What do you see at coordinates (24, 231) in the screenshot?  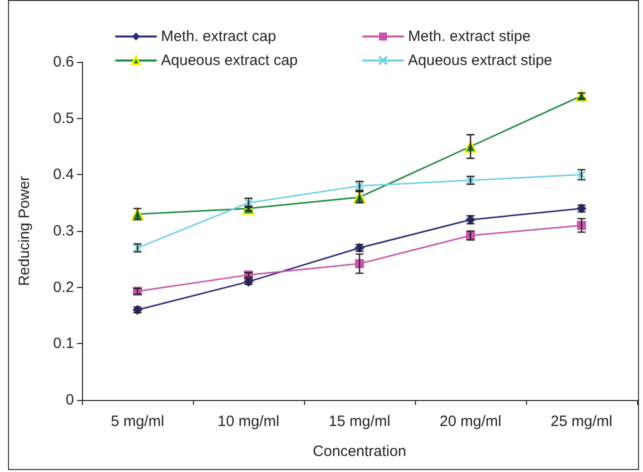 I see `y-axis-title: Reducing Power` at bounding box center [24, 231].